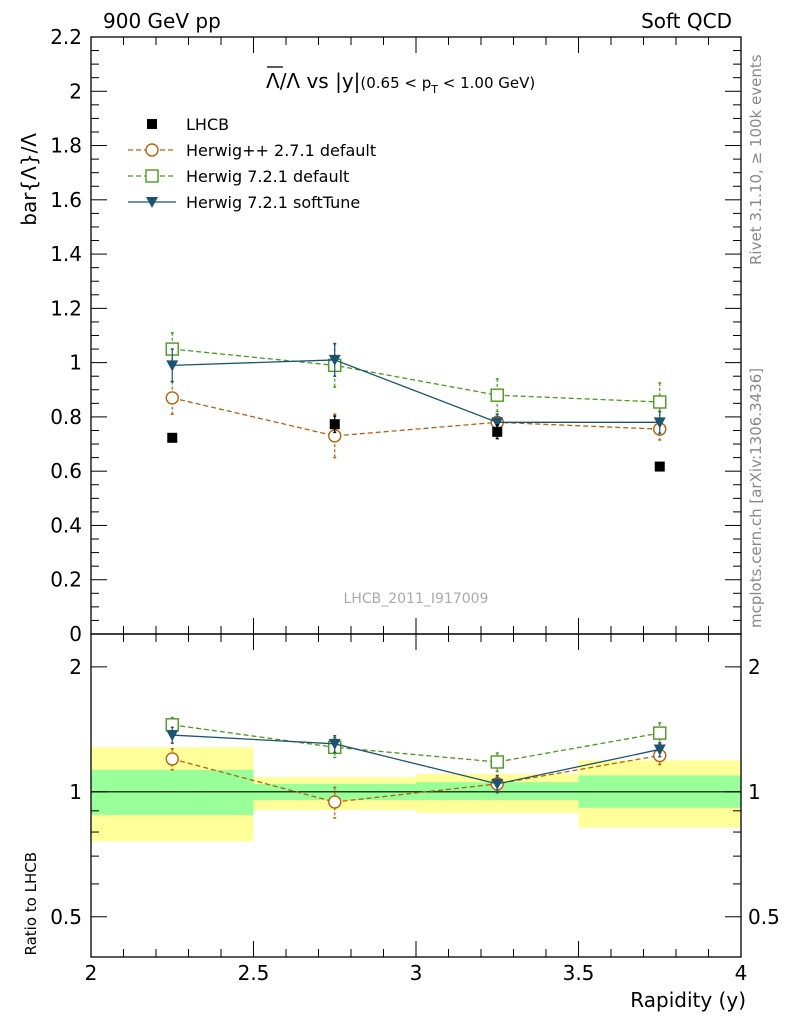  Describe the element at coordinates (66, 417) in the screenshot. I see `y-tick-label: 0.8` at that location.